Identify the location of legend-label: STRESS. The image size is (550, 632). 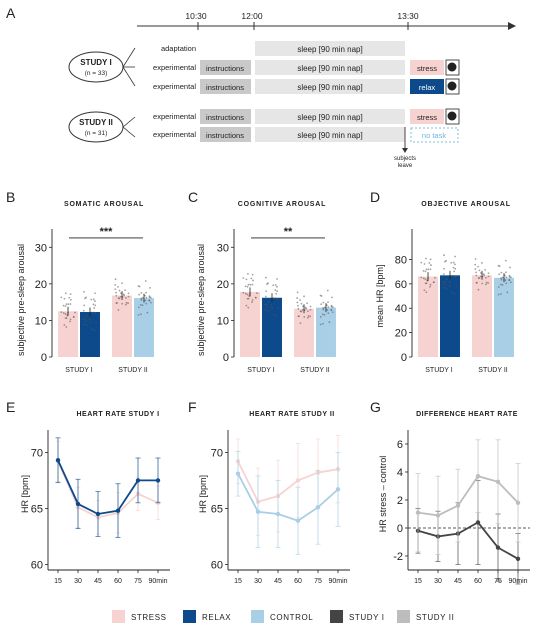
(149, 617).